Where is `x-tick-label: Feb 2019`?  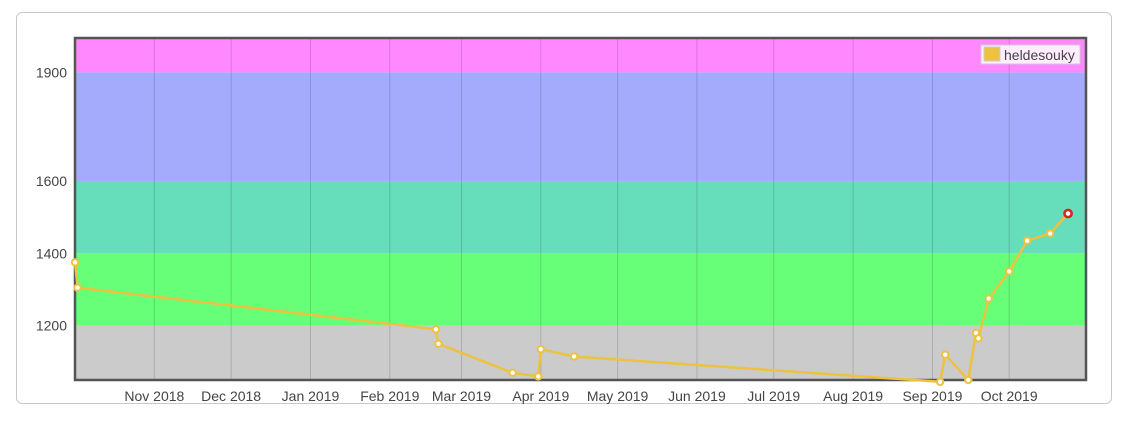 x-tick-label: Feb 2019 is located at coordinates (389, 396).